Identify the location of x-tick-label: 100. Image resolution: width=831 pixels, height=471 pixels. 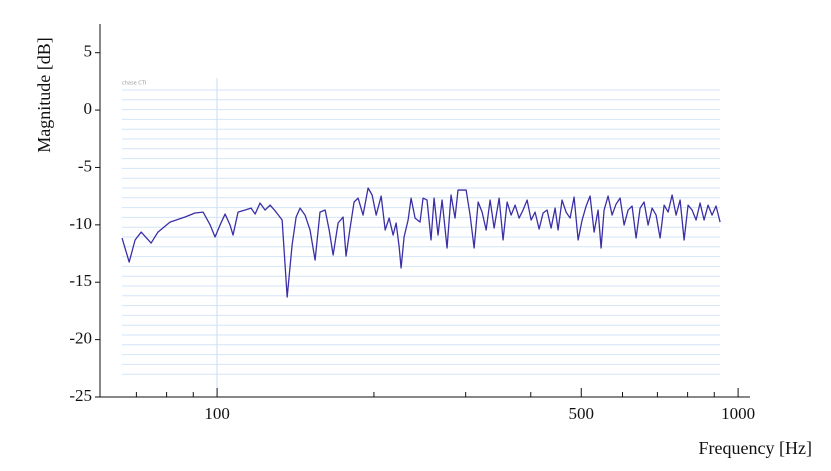
(217, 413).